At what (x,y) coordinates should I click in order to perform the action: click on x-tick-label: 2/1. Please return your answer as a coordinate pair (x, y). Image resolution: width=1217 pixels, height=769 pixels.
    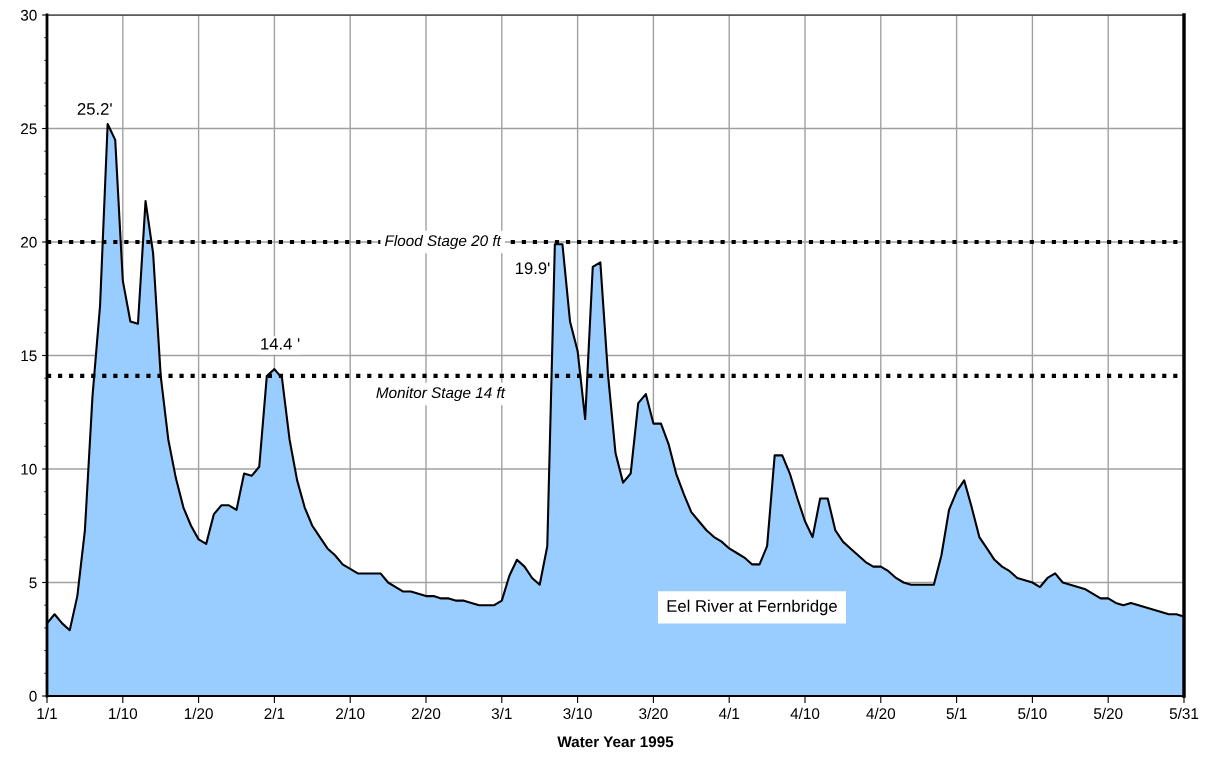
    Looking at the image, I should click on (274, 713).